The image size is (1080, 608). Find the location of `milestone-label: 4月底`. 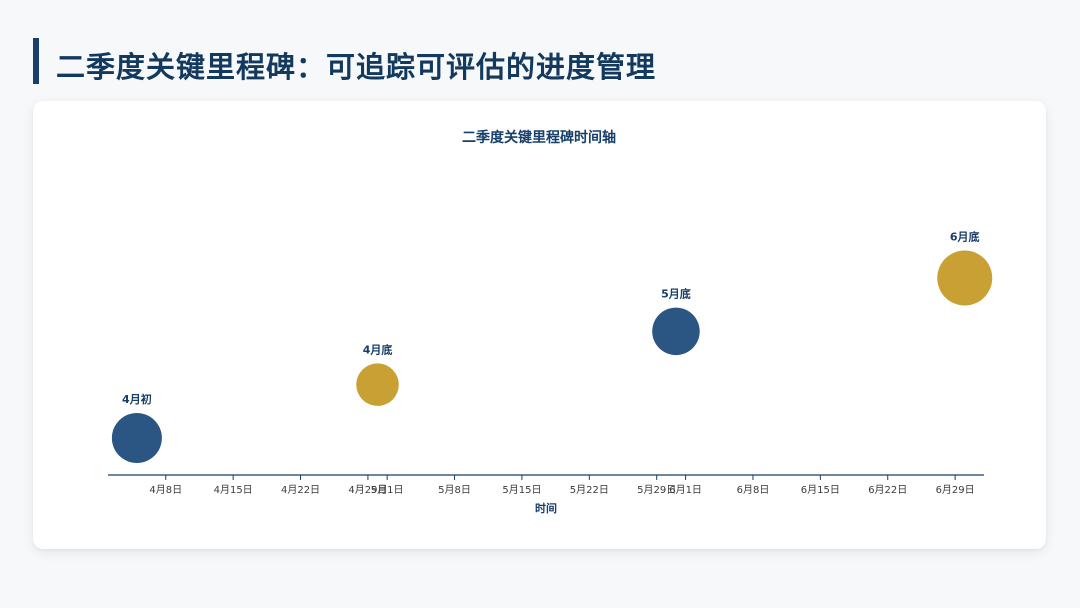

milestone-label: 4月底 is located at coordinates (378, 349).